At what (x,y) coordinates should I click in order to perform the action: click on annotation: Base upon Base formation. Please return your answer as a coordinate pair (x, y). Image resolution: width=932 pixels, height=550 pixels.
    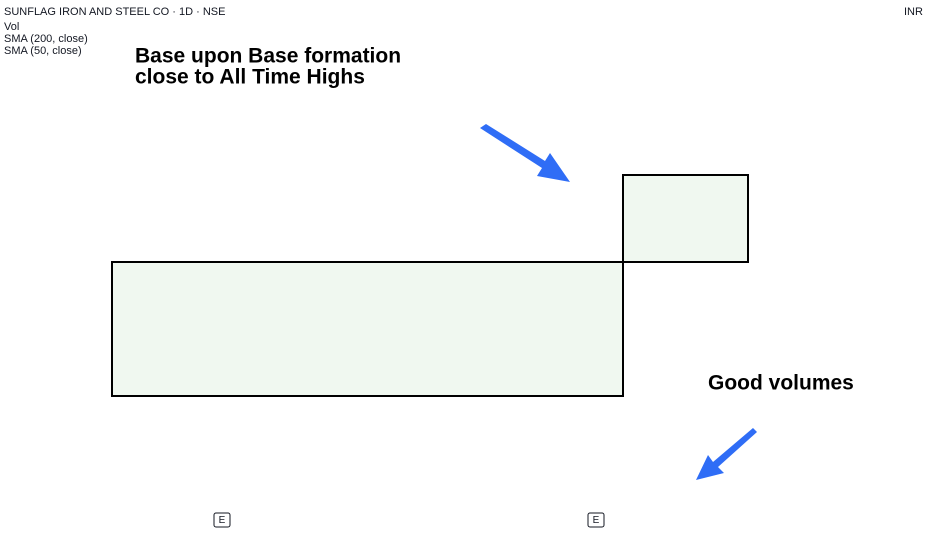
    Looking at the image, I should click on (268, 56).